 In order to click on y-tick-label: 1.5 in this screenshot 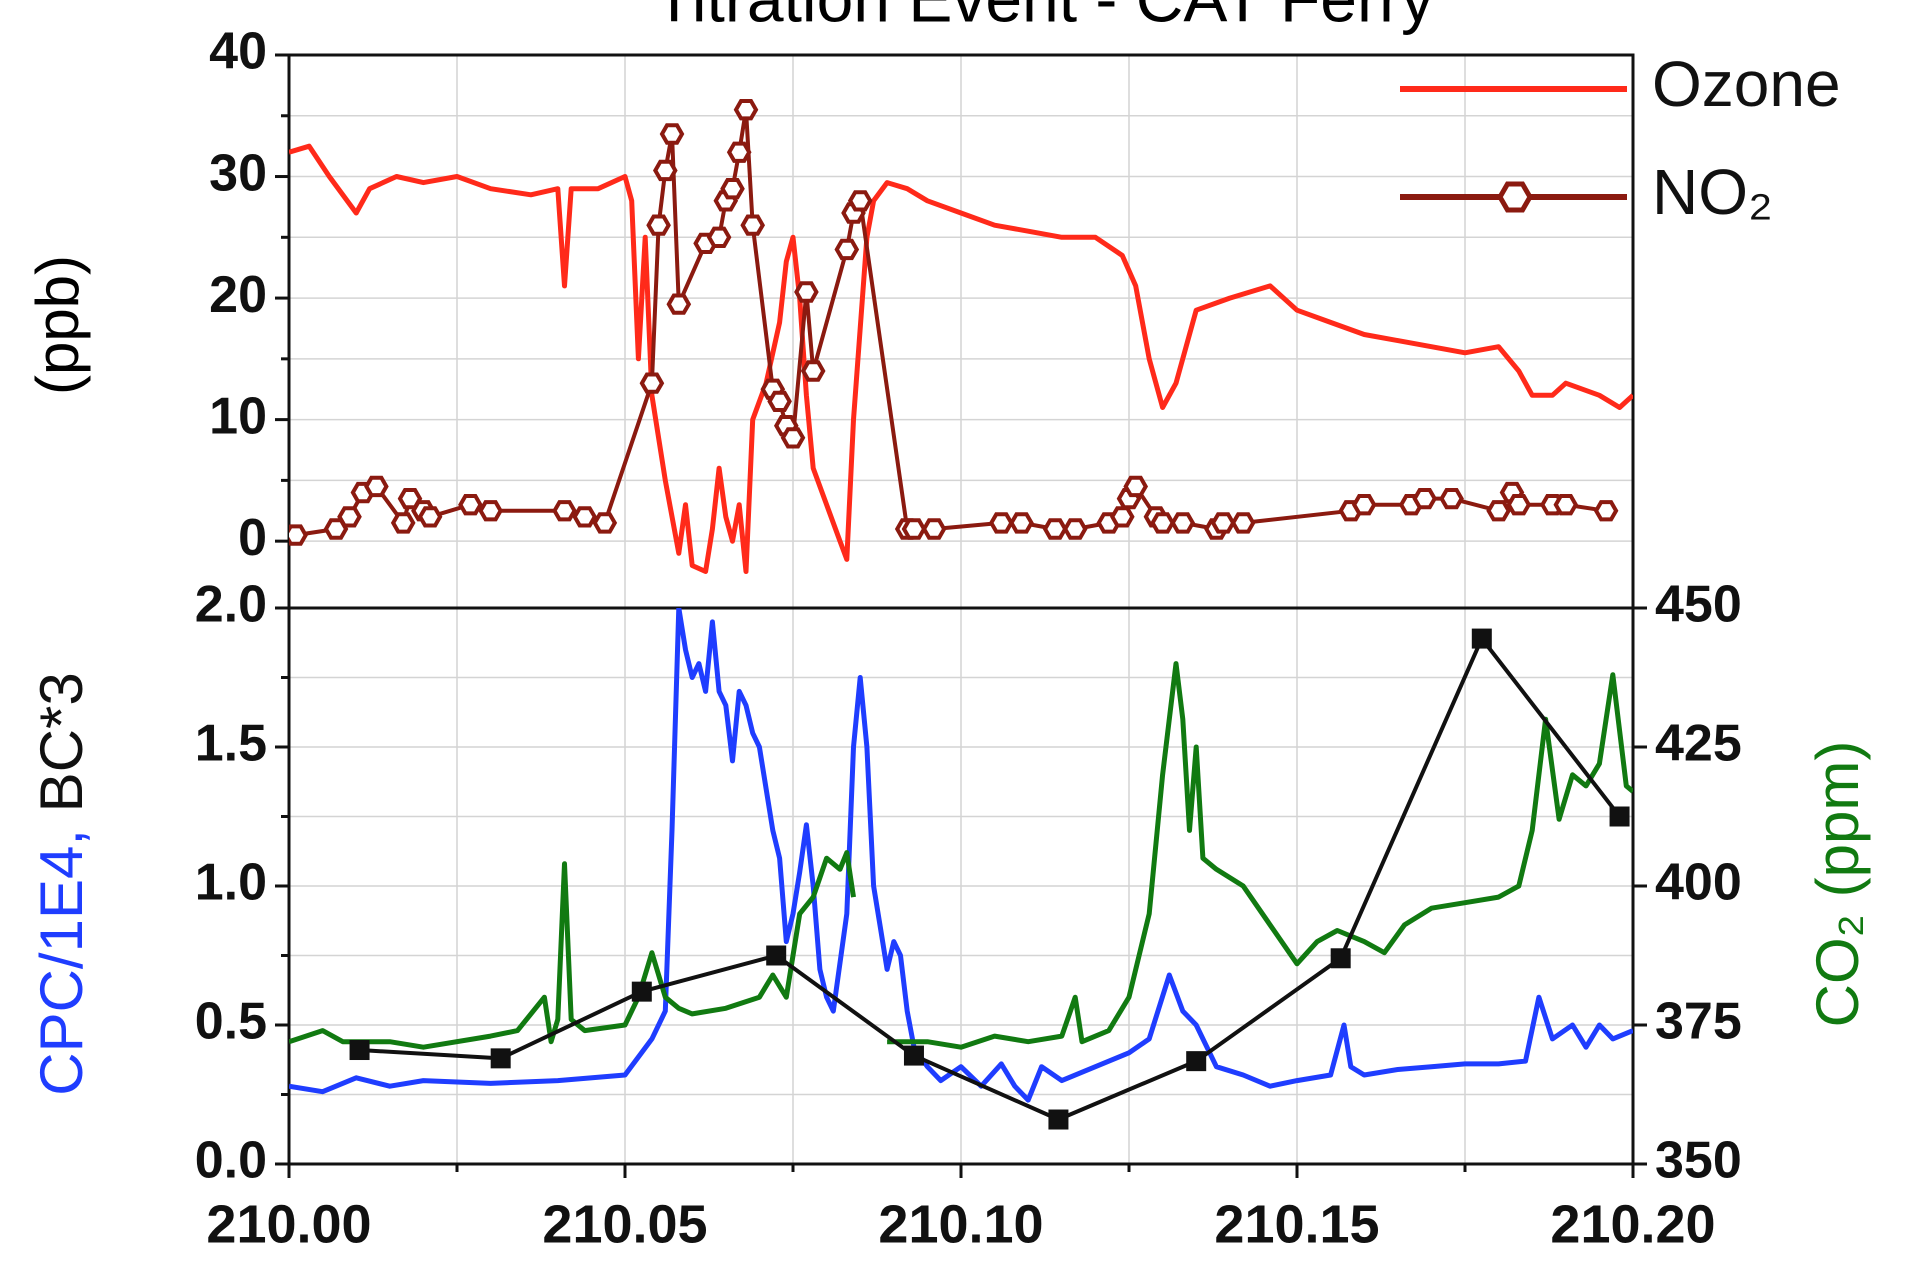, I will do `click(231, 744)`.